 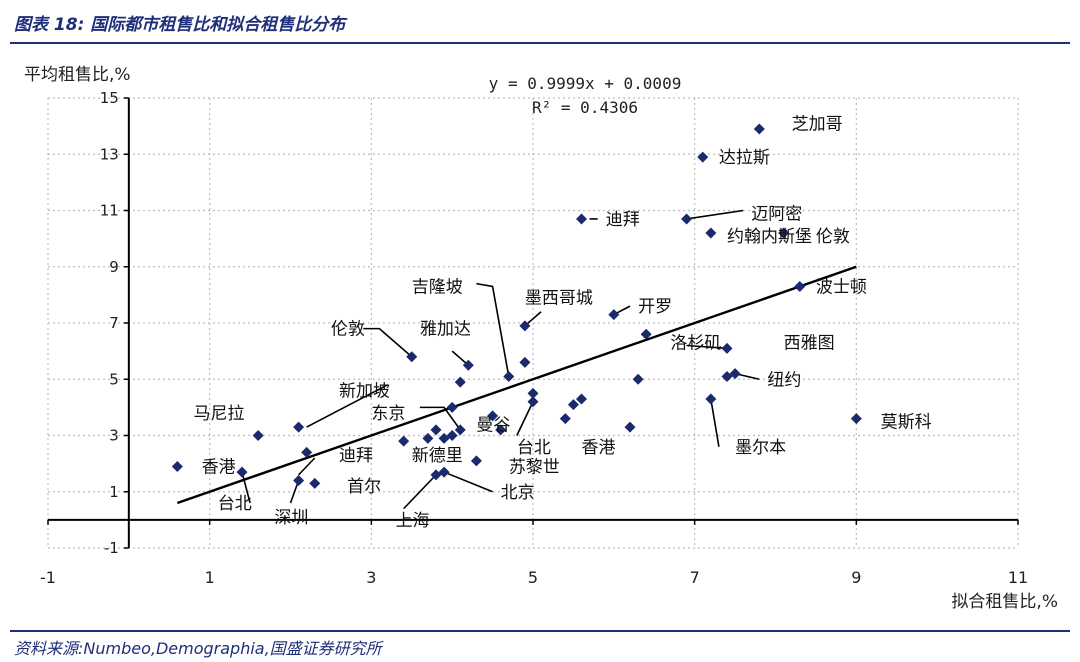 I want to click on y-tick-label: 11, so click(x=109, y=211).